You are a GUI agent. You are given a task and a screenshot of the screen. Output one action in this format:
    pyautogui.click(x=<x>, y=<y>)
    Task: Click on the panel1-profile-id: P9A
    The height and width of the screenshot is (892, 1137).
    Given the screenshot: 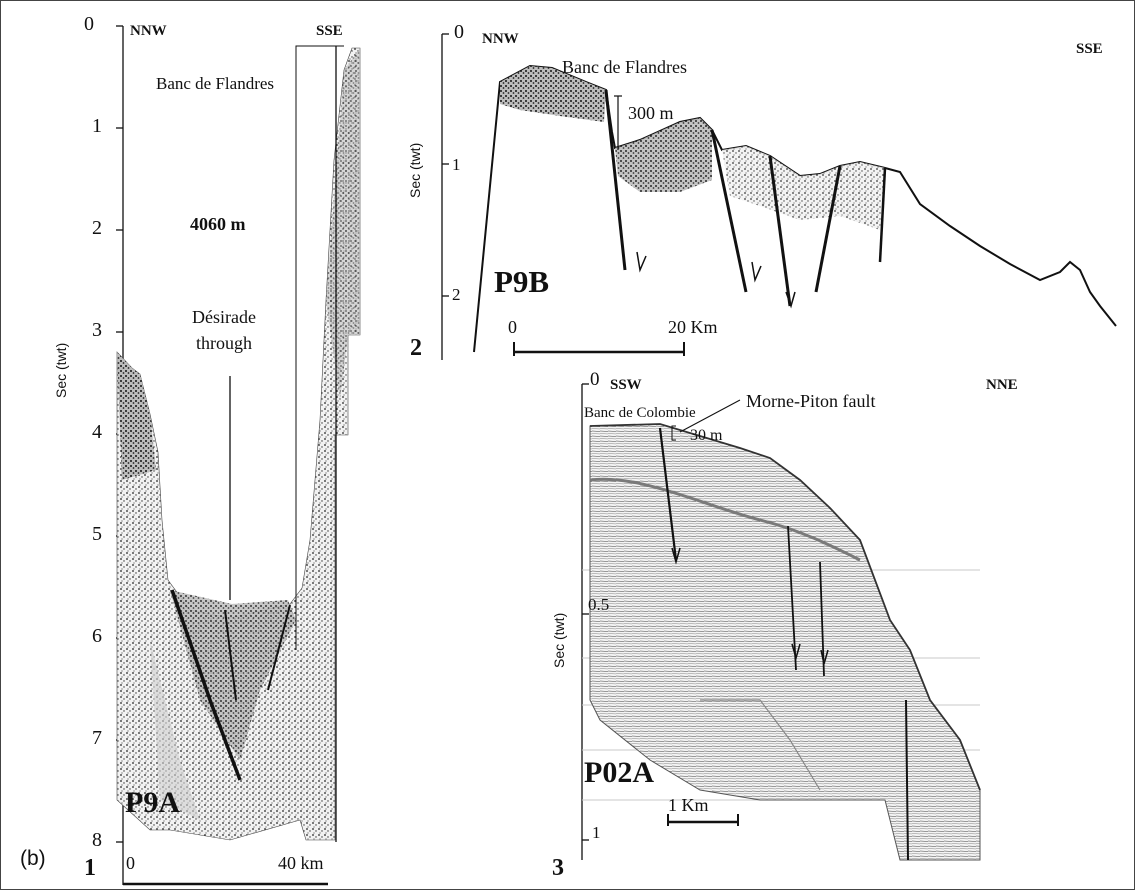 What is the action you would take?
    pyautogui.click(x=152, y=802)
    